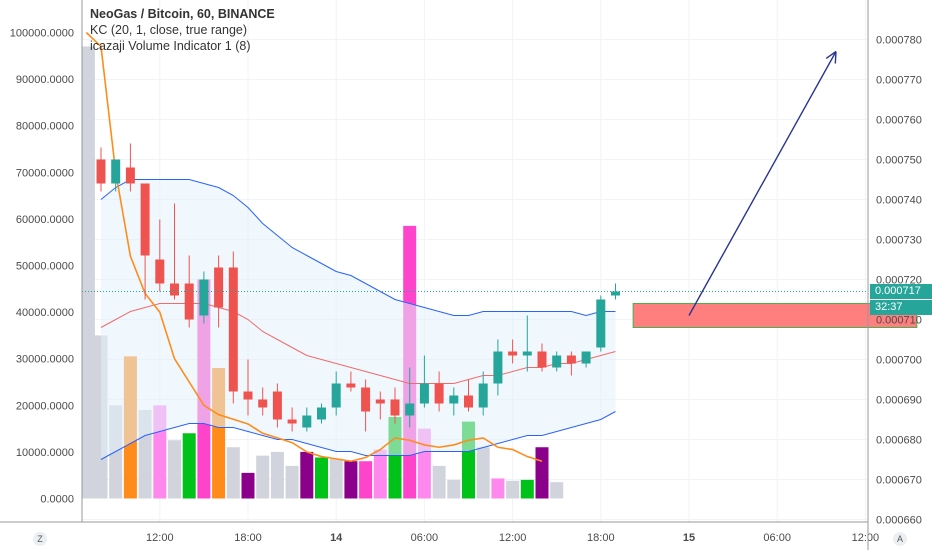 Image resolution: width=932 pixels, height=550 pixels. What do you see at coordinates (899, 81) in the screenshot?
I see `right-axis-tick-label: 0.000770` at bounding box center [899, 81].